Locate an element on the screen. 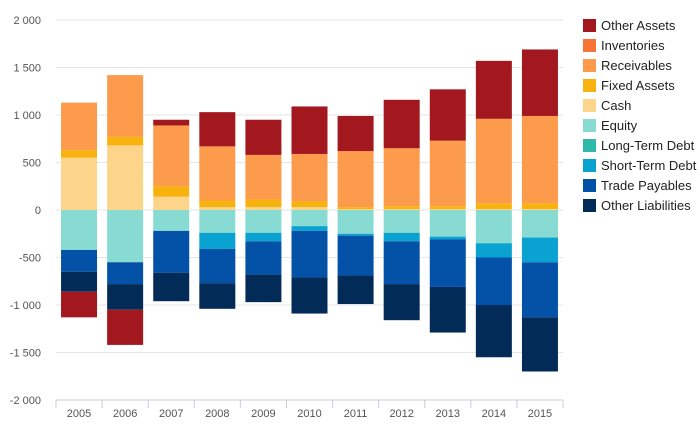 The height and width of the screenshot is (433, 700). legend-item-other-assets: Other Assets is located at coordinates (629, 25).